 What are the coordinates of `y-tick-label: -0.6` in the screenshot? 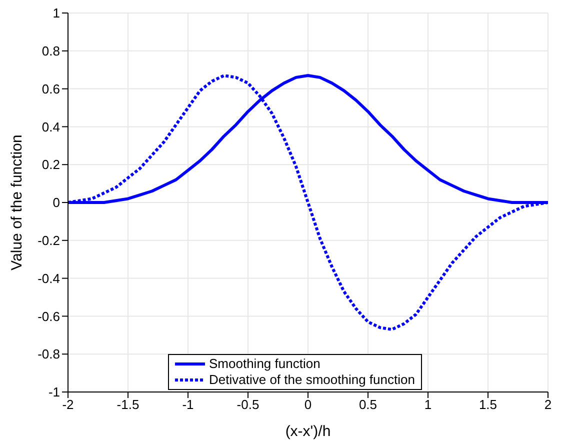 It's located at (49, 316).